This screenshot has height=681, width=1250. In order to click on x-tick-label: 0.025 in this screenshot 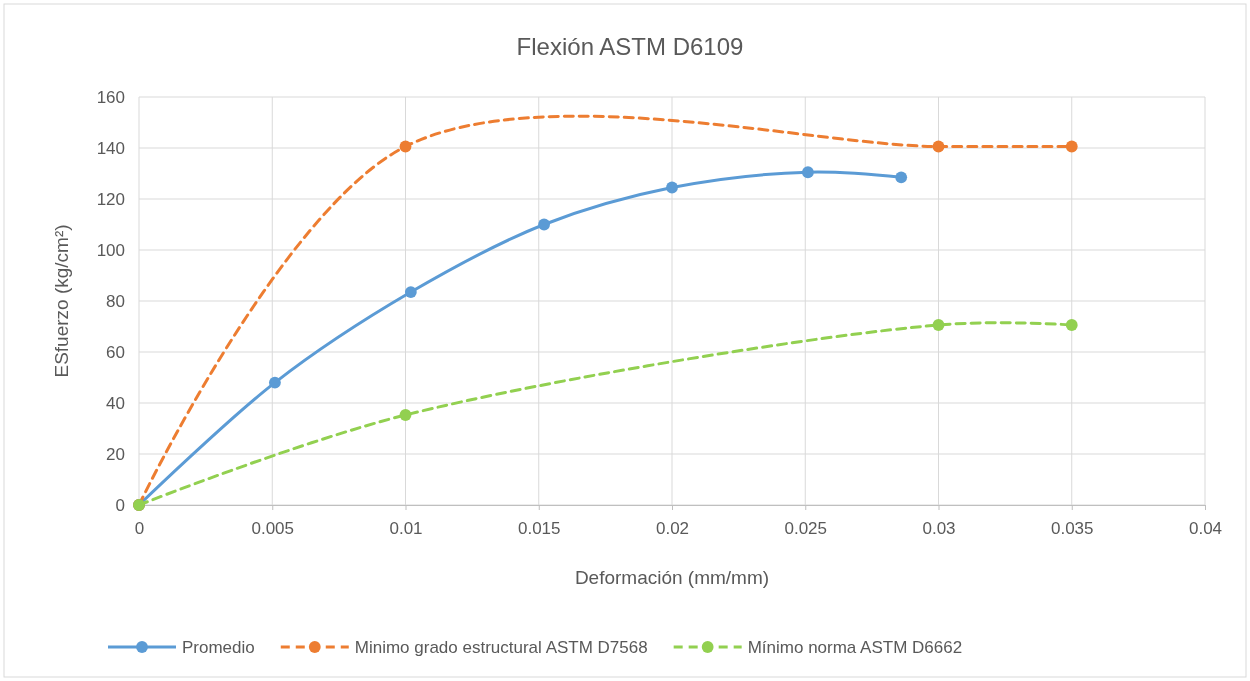, I will do `click(806, 529)`.